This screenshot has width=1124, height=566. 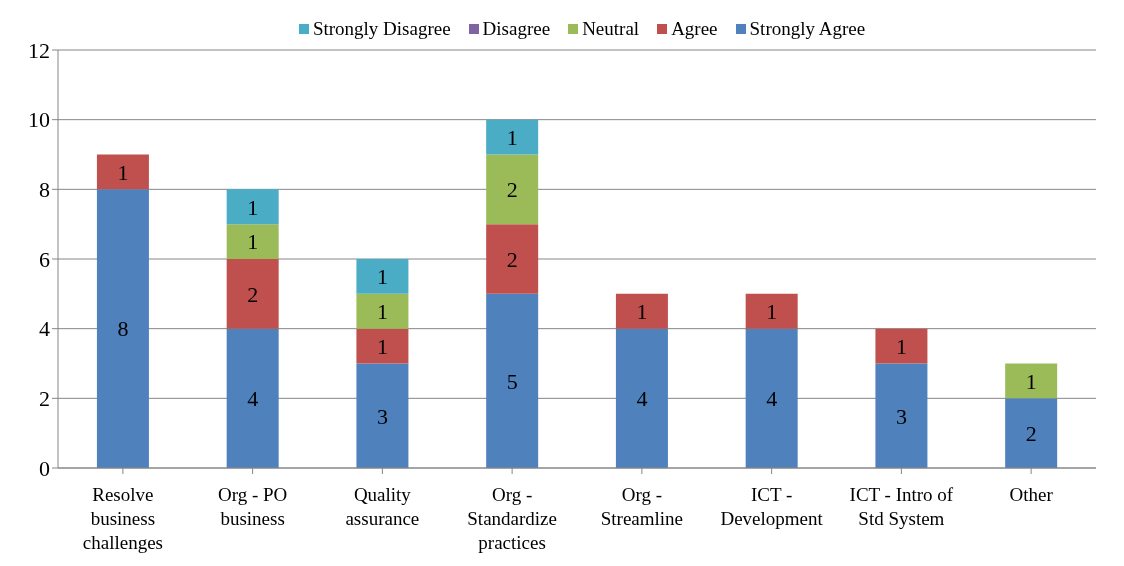 What do you see at coordinates (122, 518) in the screenshot?
I see `x-tick-label: Resolve business challenges` at bounding box center [122, 518].